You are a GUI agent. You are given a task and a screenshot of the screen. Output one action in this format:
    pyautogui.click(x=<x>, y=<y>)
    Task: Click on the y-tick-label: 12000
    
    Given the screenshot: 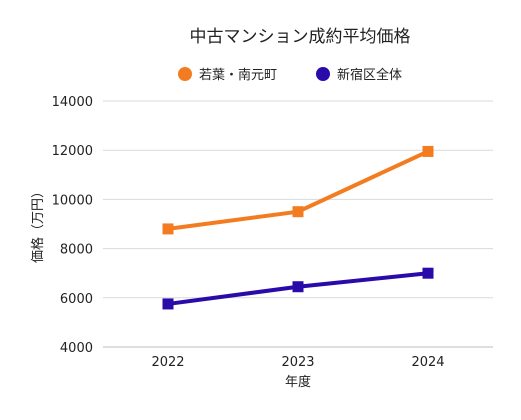 What is the action you would take?
    pyautogui.click(x=72, y=151)
    